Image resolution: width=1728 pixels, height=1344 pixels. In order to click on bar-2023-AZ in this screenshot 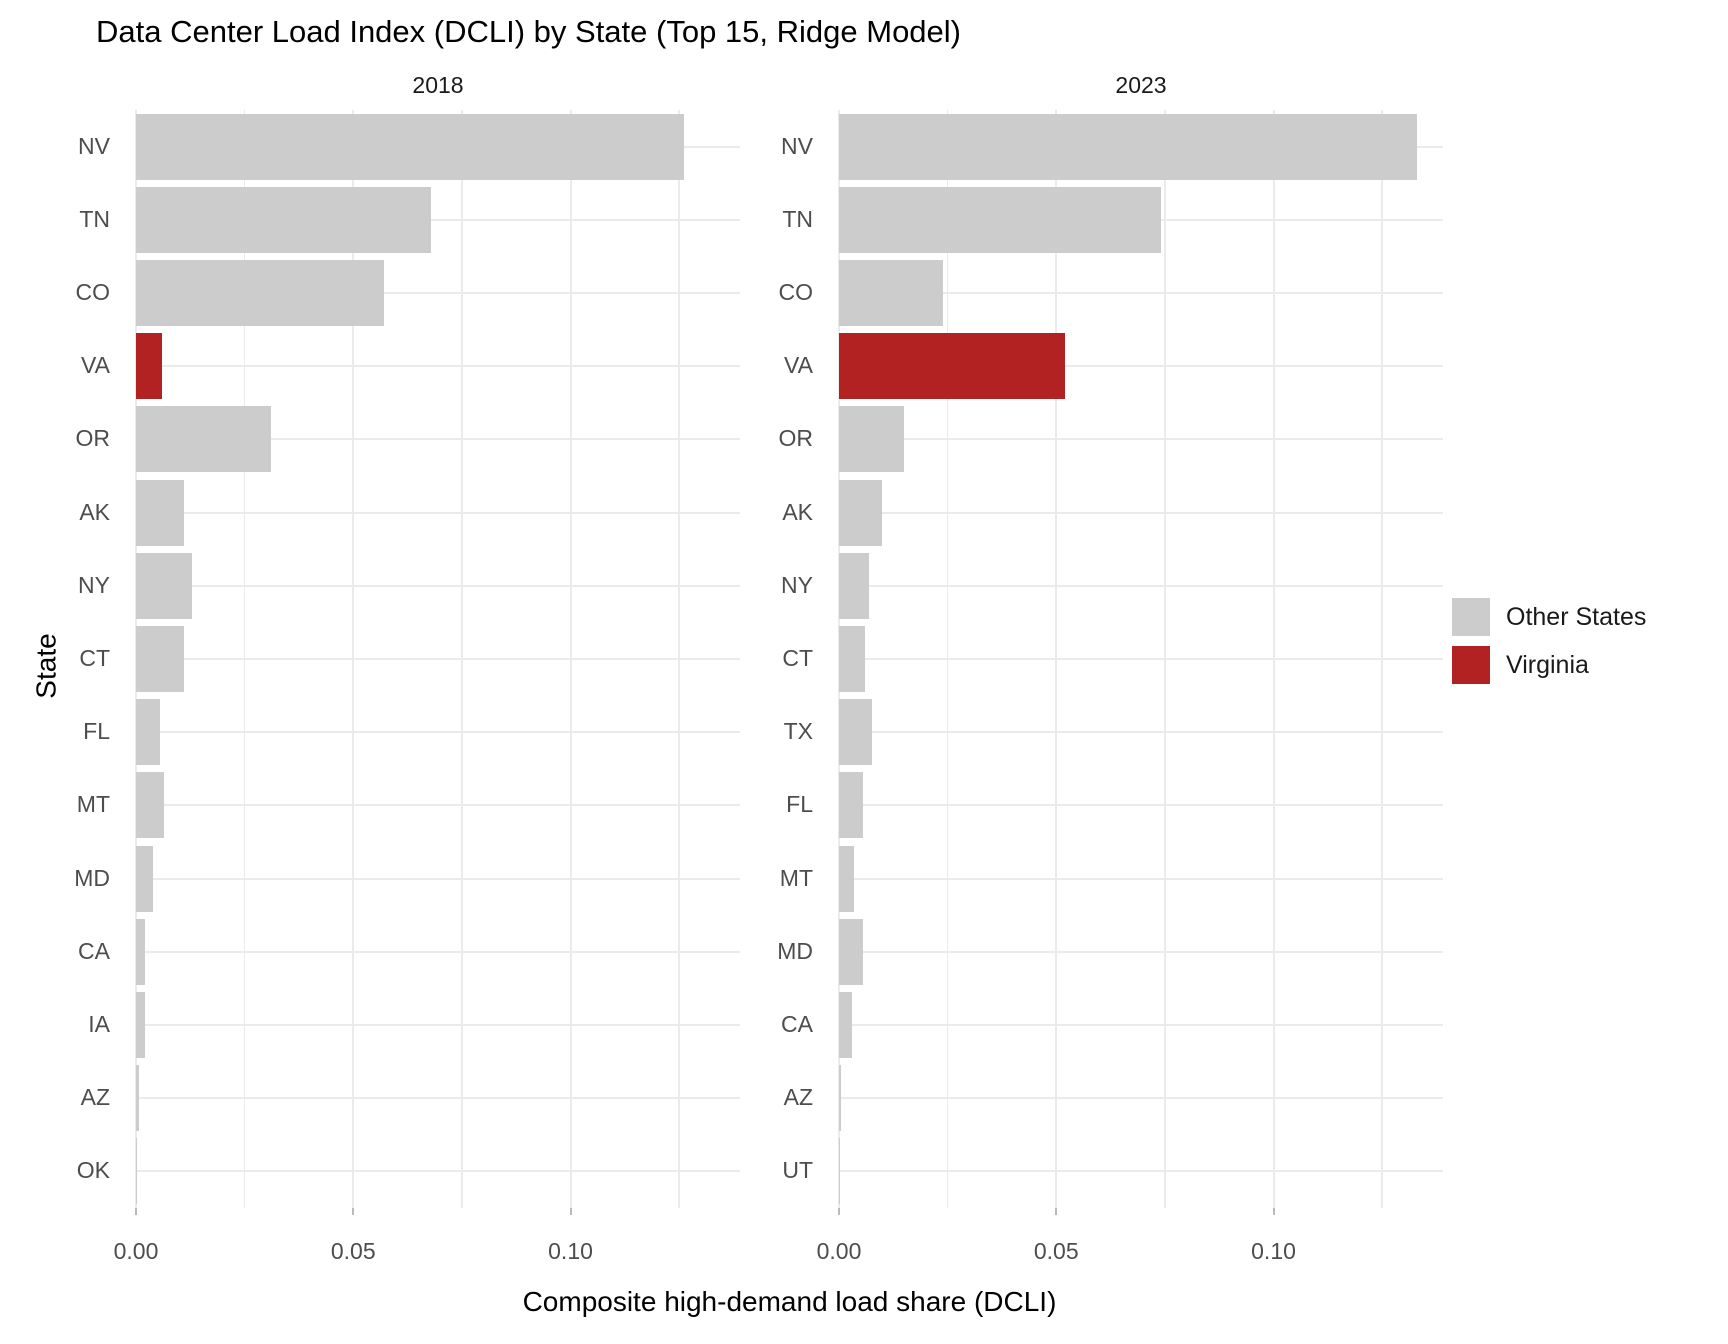, I will do `click(840, 1098)`.